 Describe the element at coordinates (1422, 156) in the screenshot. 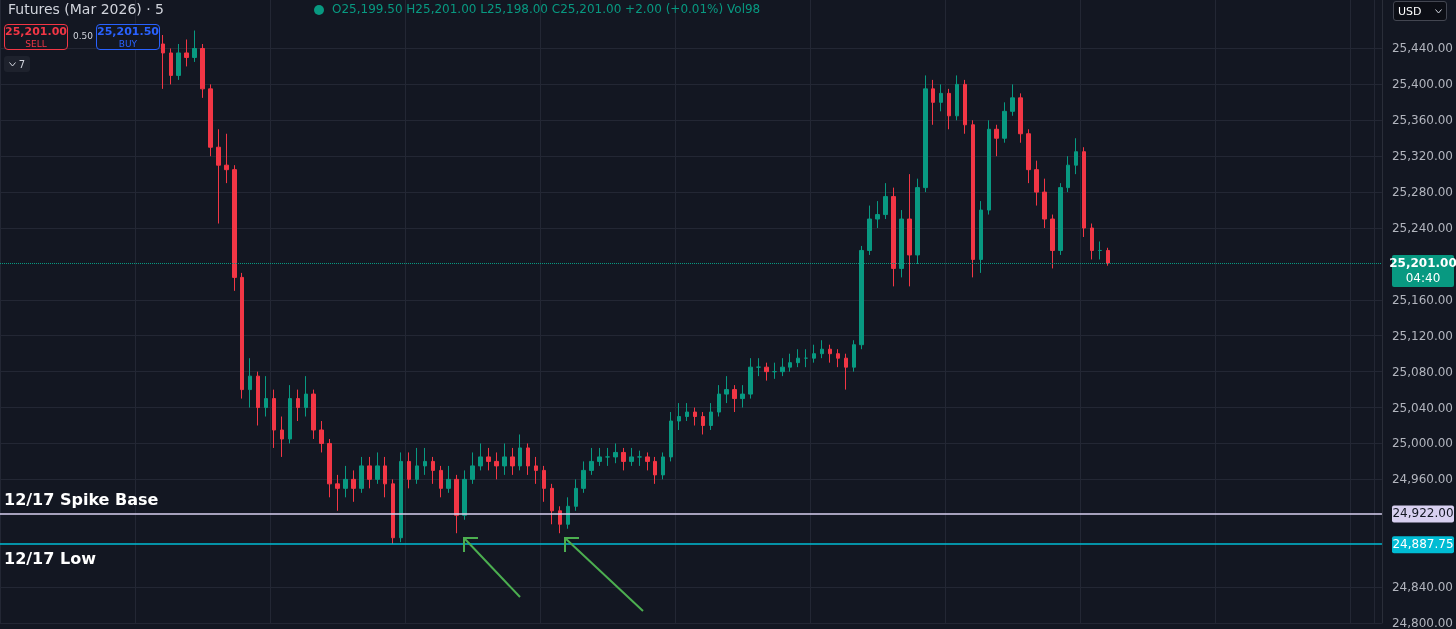

I see `y-tick-label: 25,320.00` at that location.